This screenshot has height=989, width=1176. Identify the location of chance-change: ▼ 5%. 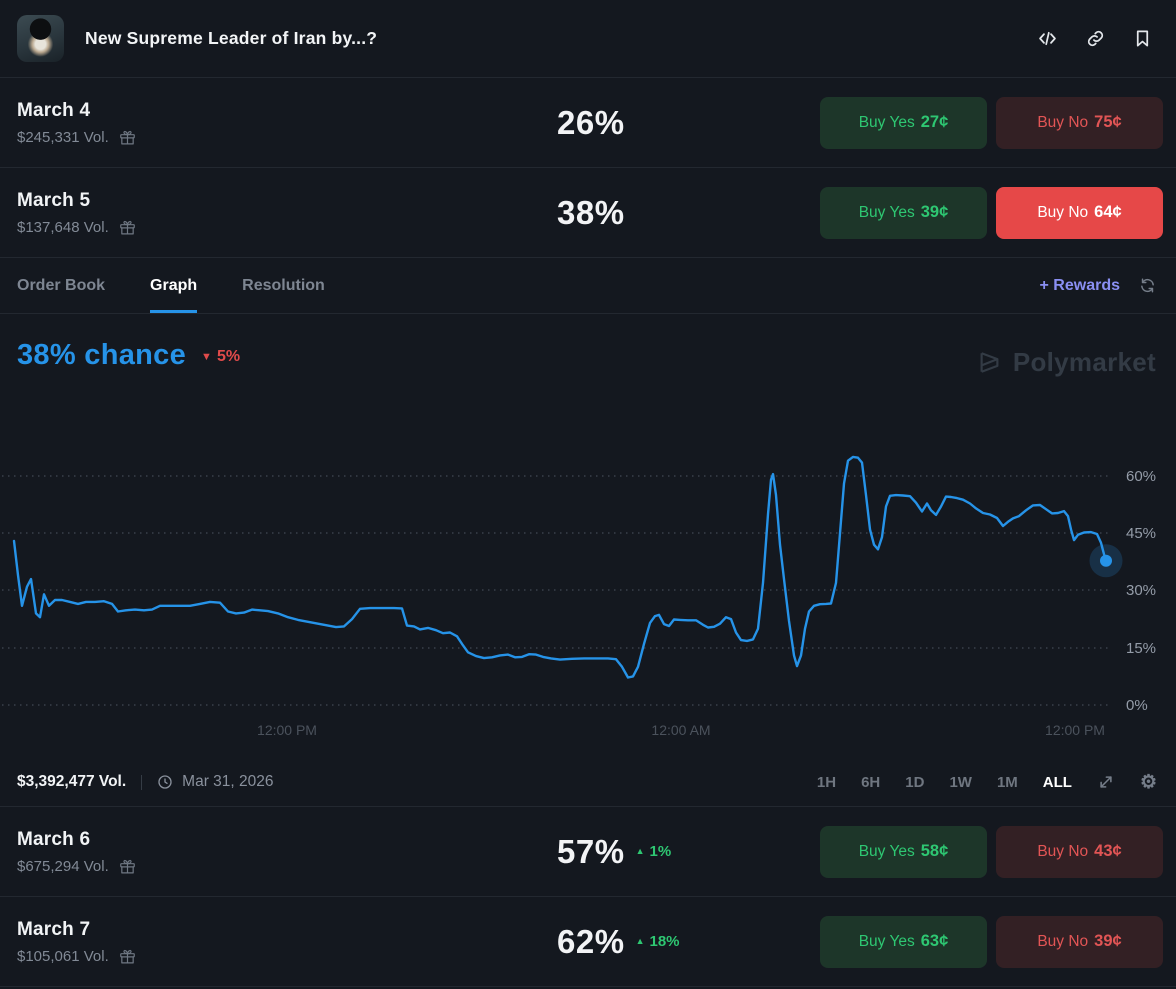
(220, 357).